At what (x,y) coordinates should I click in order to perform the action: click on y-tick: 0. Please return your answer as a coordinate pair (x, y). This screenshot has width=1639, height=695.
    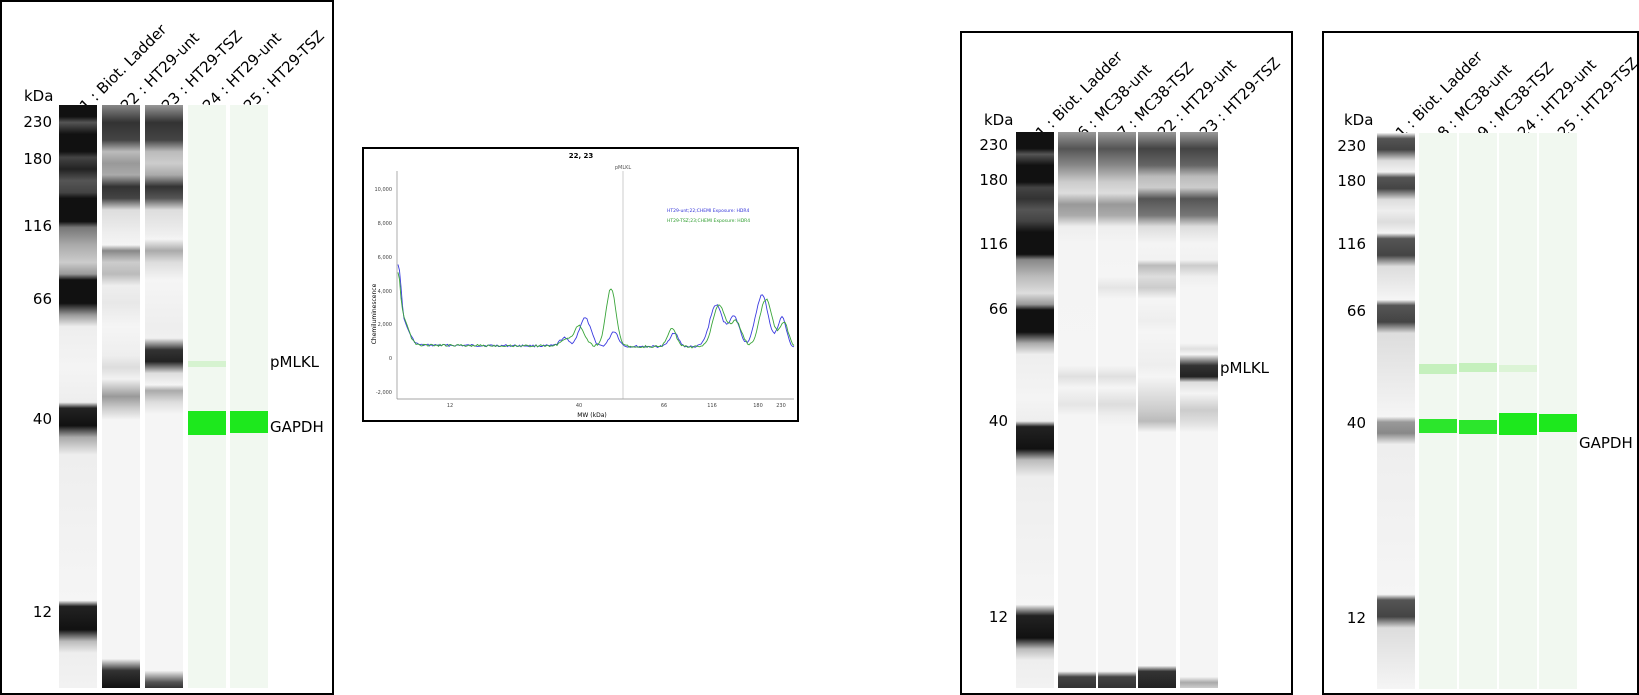
    Looking at the image, I should click on (390, 359).